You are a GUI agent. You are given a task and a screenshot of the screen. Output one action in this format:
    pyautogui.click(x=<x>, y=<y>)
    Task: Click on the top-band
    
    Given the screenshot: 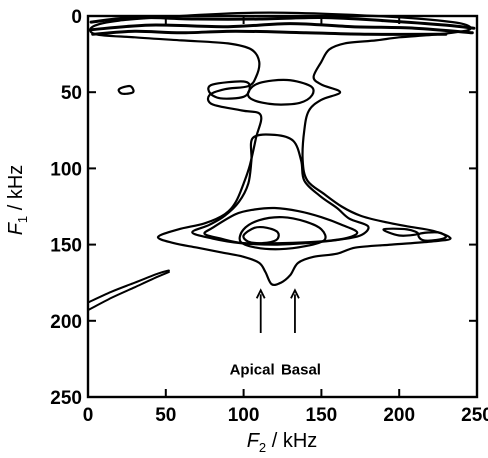 What is the action you would take?
    pyautogui.click(x=282, y=25)
    